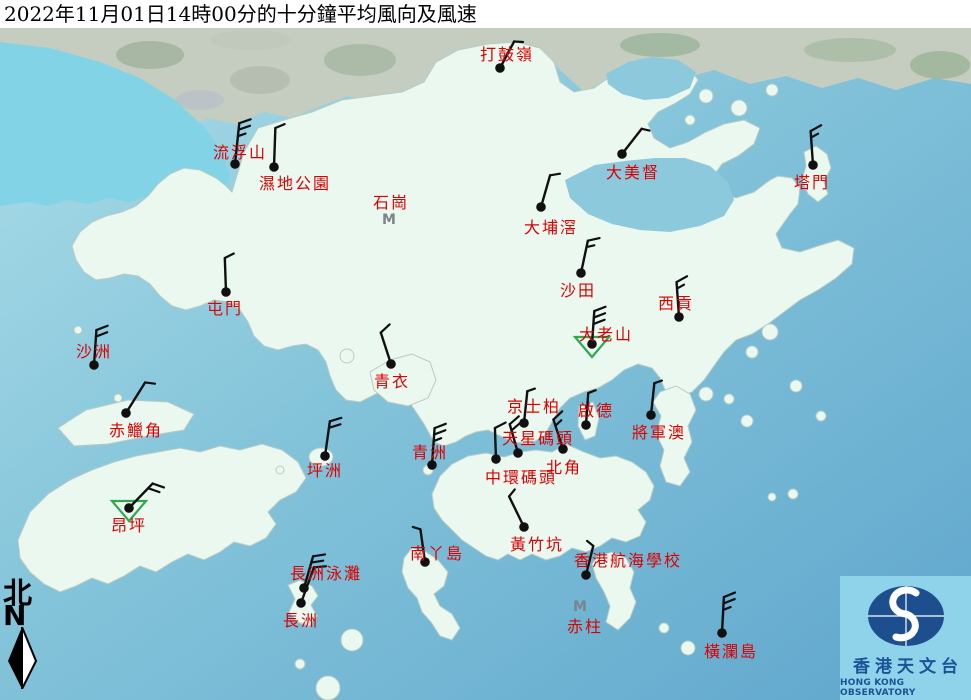 This screenshot has width=971, height=700. I want to click on station-tai-po-kau, so click(549, 192).